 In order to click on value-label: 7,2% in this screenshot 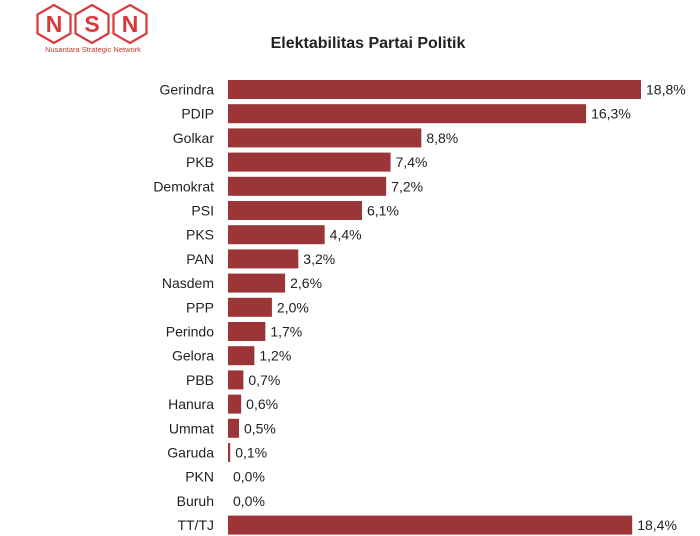, I will do `click(407, 186)`.